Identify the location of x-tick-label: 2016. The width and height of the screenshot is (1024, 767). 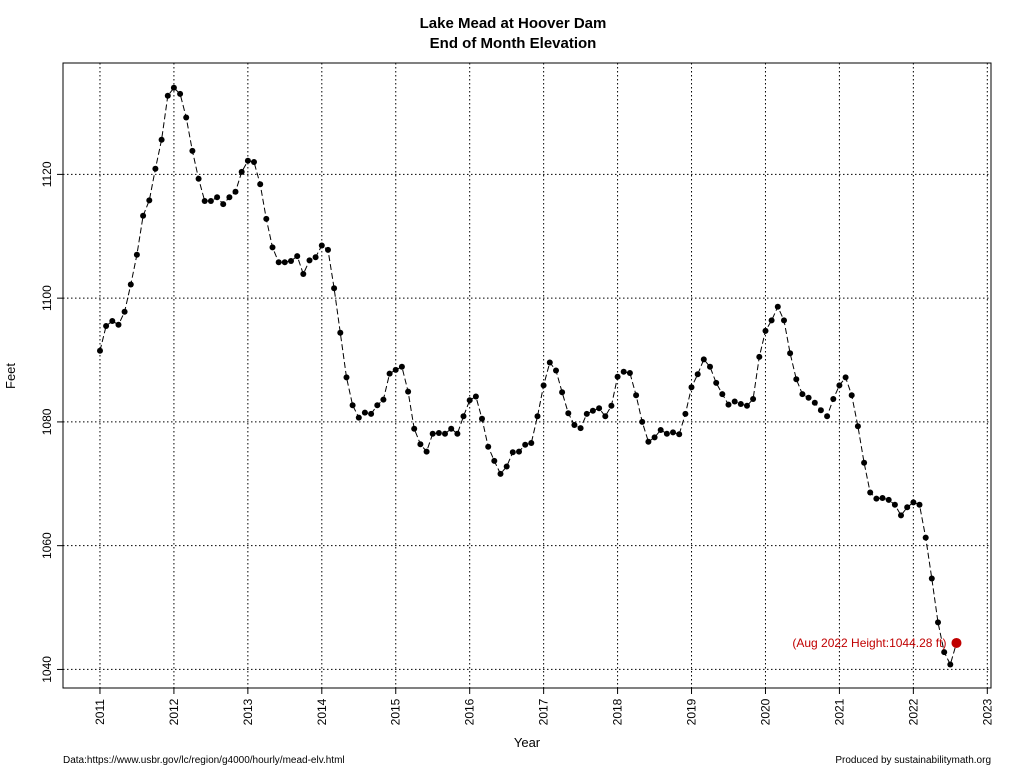
(470, 711).